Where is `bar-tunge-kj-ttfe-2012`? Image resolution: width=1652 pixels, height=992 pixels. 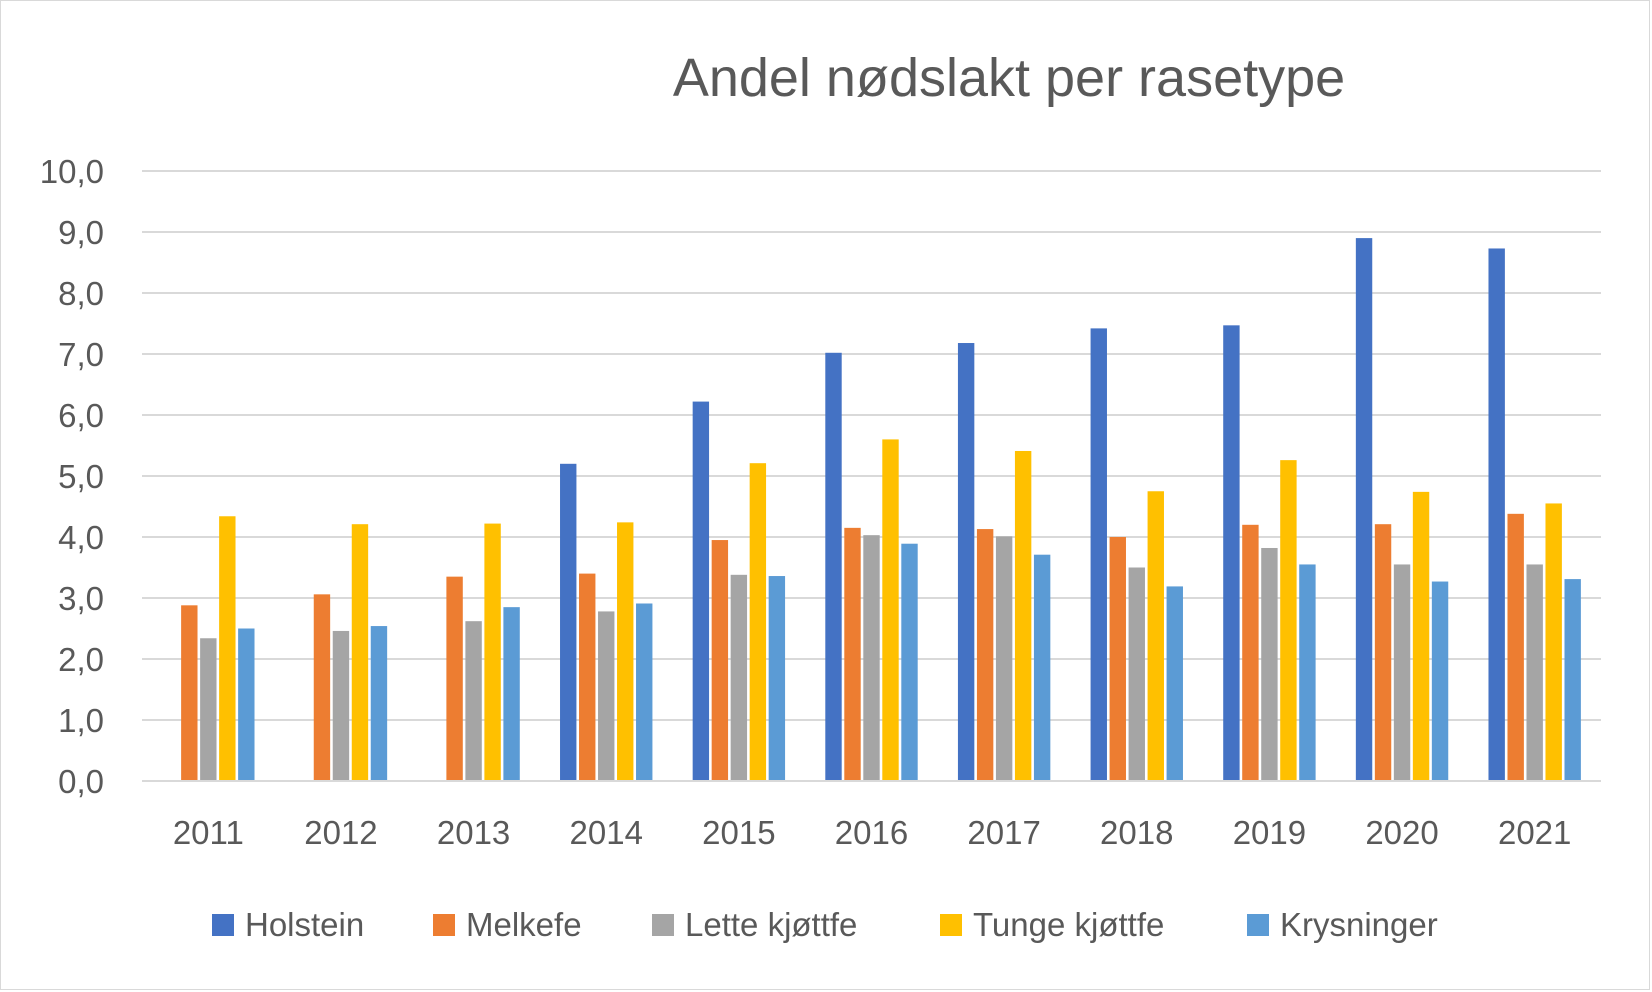 bar-tunge-kj-ttfe-2012 is located at coordinates (360, 652).